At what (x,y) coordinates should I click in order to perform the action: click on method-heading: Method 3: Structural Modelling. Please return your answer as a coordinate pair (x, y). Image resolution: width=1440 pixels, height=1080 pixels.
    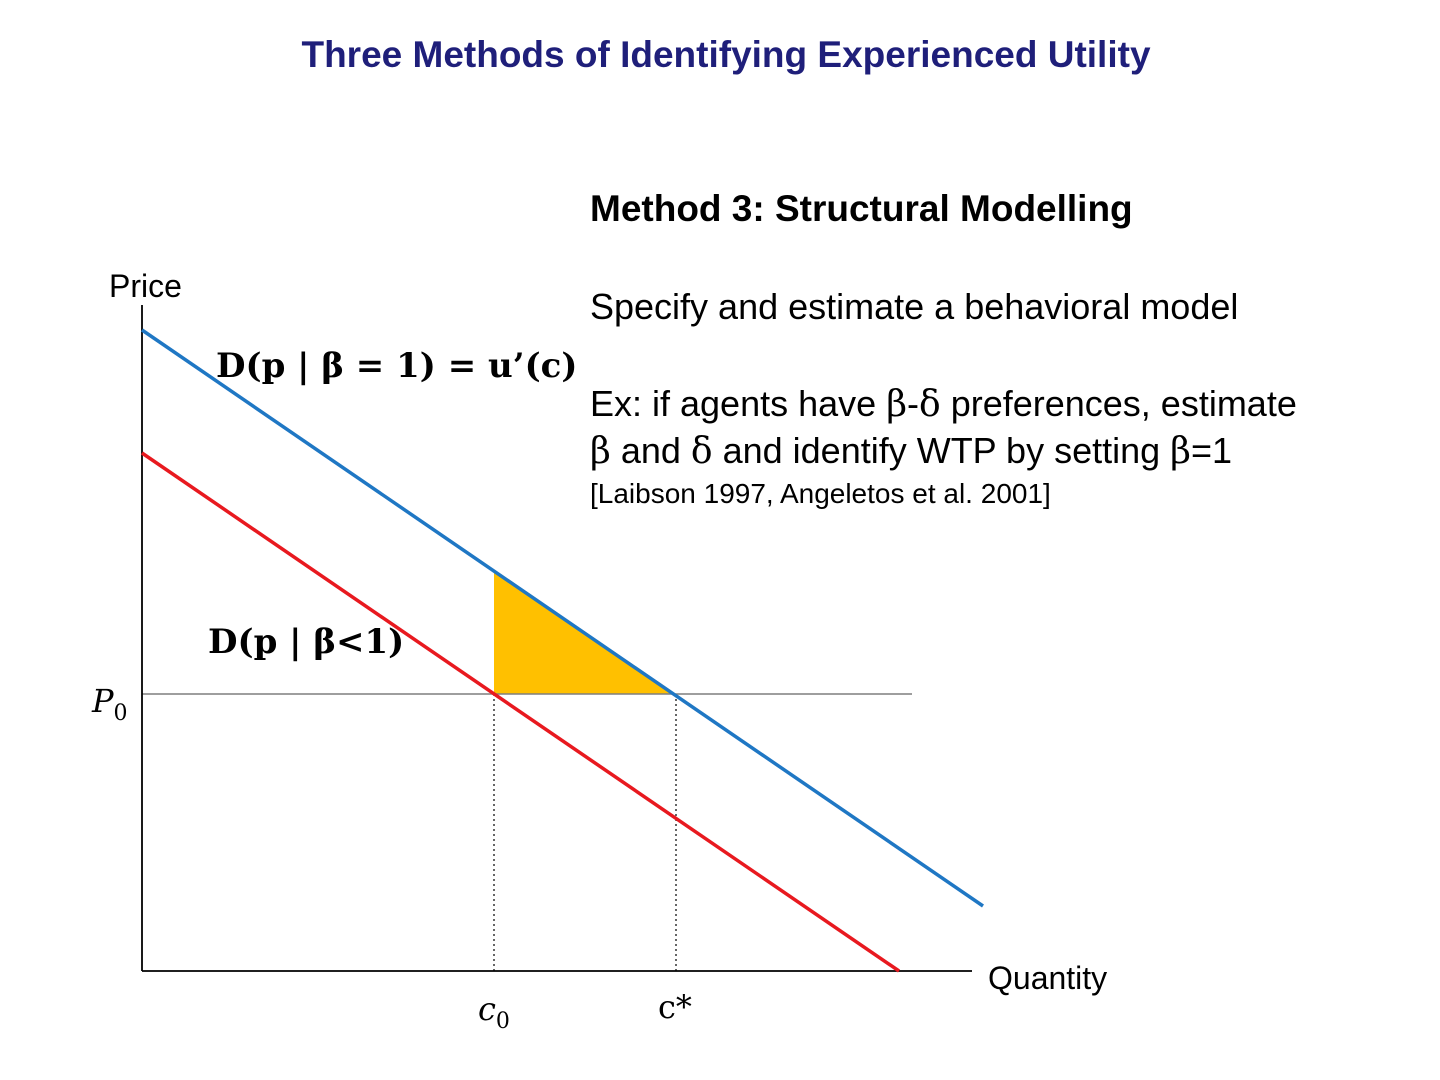
    Looking at the image, I should click on (861, 208).